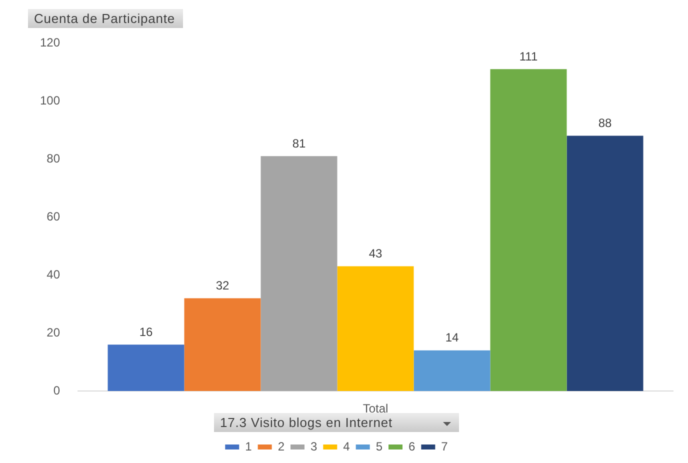  What do you see at coordinates (248, 446) in the screenshot?
I see `legend-label: 1` at bounding box center [248, 446].